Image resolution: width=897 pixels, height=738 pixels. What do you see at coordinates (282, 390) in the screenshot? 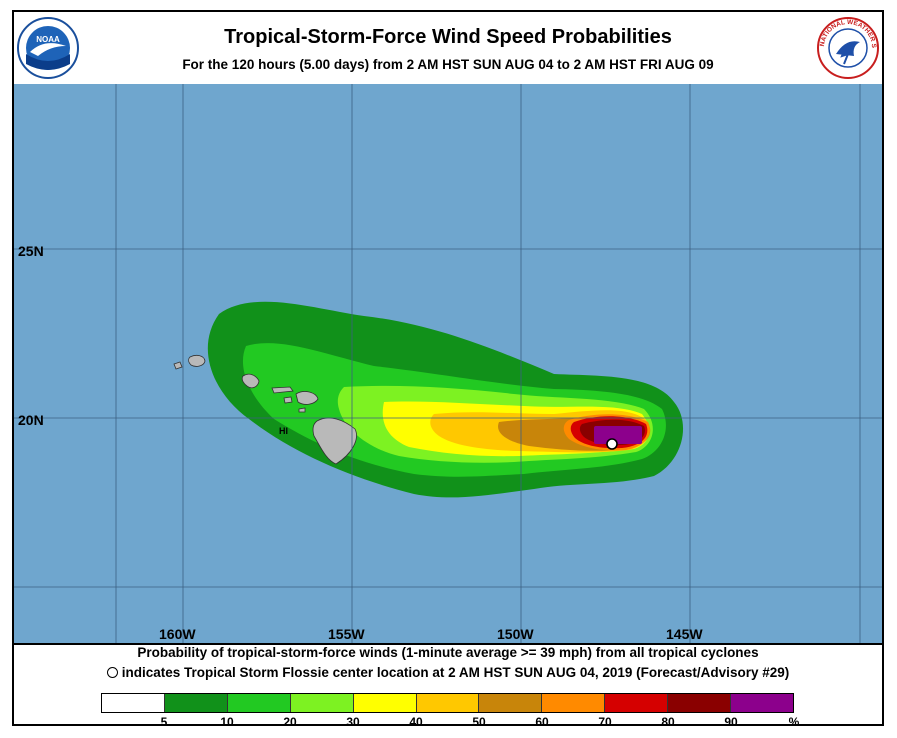
I see `island-molokai` at bounding box center [282, 390].